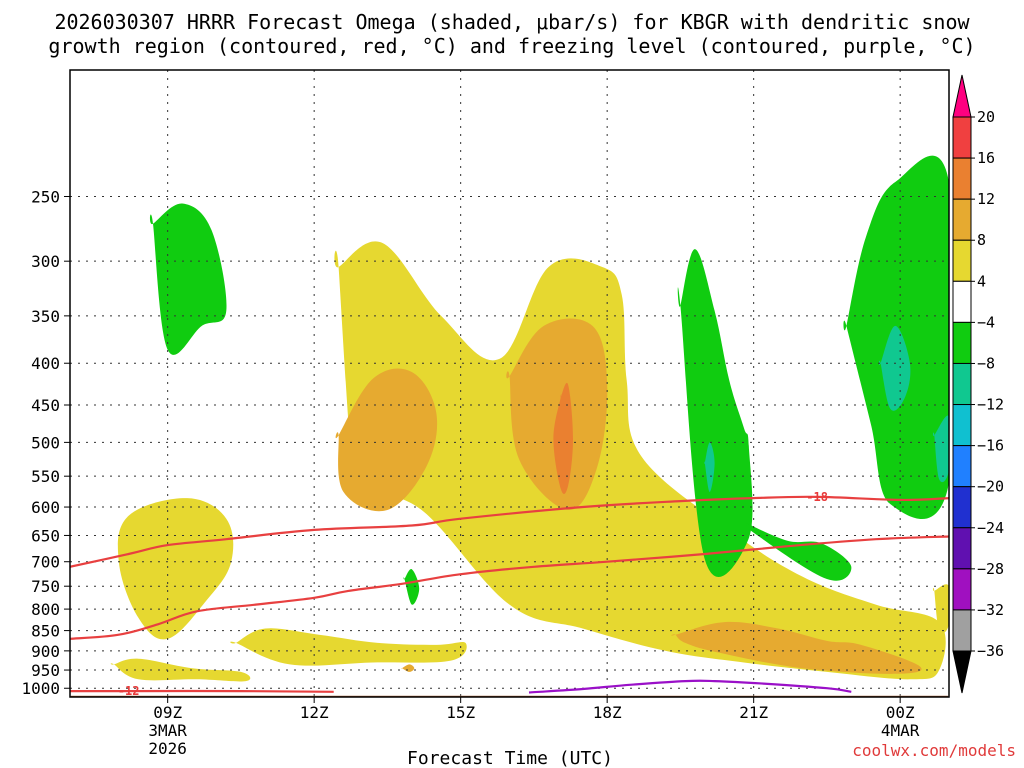 The height and width of the screenshot is (768, 1024). What do you see at coordinates (990, 610) in the screenshot?
I see `colorbar-label-12: −32` at bounding box center [990, 610].